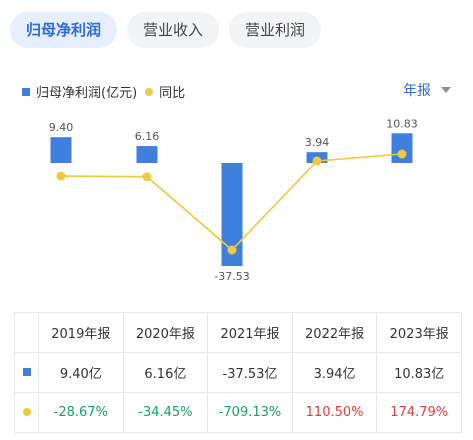  I want to click on table-cell: 10.83亿, so click(419, 372).